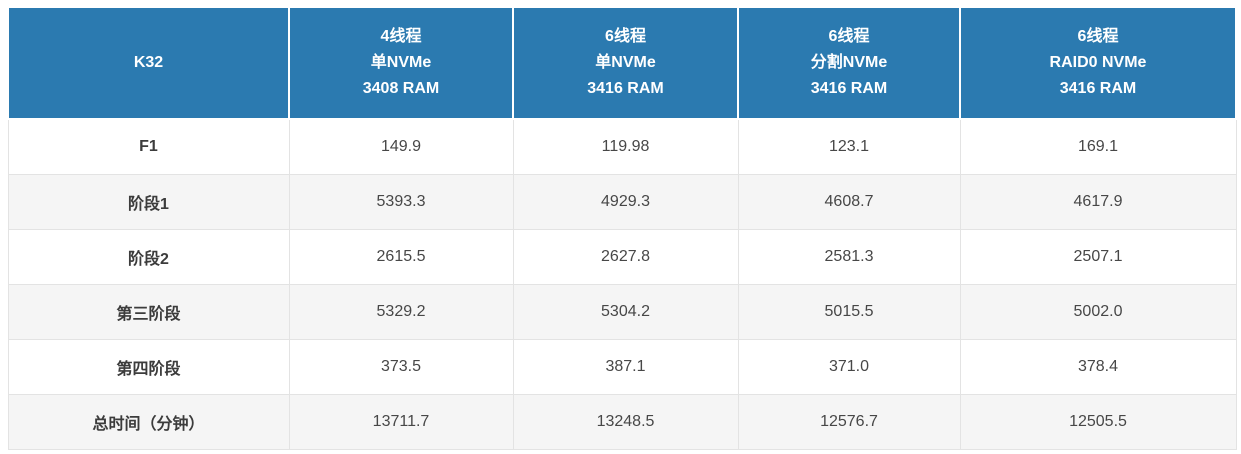  I want to click on table-row-phase4: 第四阶段 373.5 387.1 371.0 378.4, so click(622, 367).